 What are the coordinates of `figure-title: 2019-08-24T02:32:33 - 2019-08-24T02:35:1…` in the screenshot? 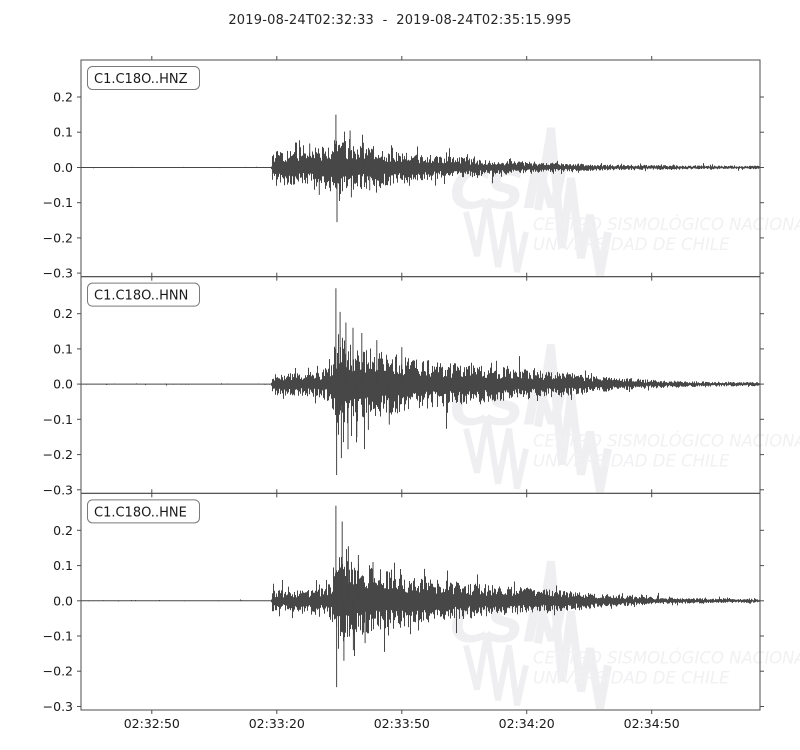 It's located at (400, 20).